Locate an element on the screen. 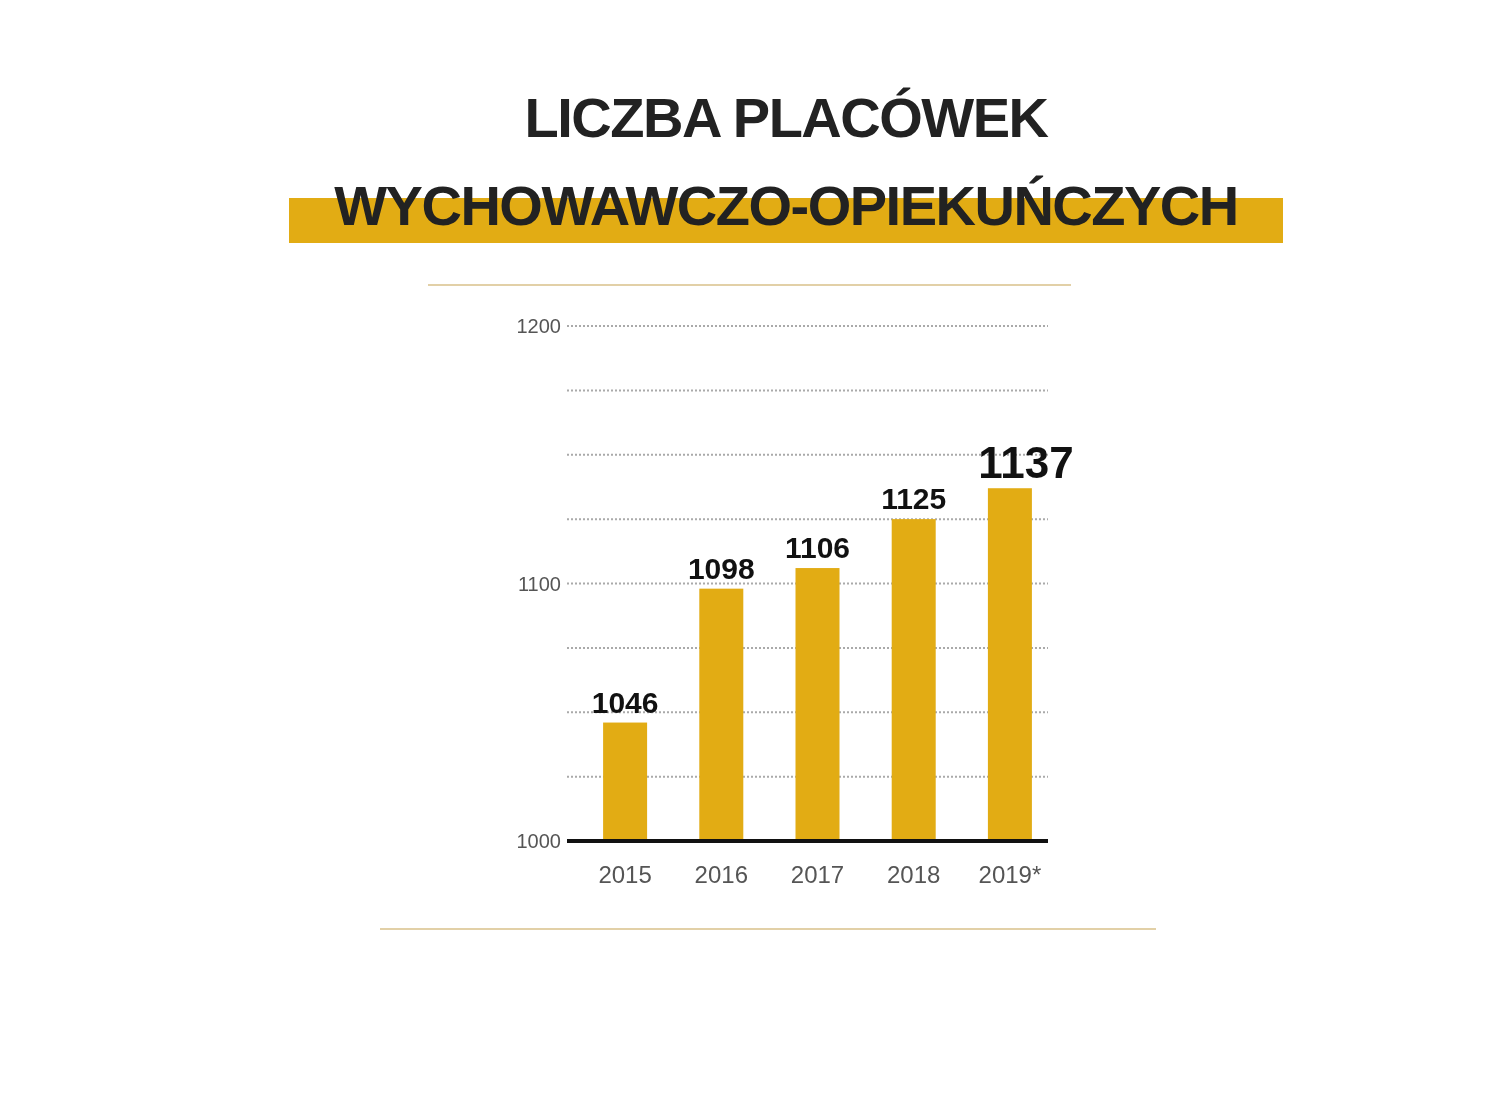 This screenshot has width=1500, height=1100. x-tick-label: 2018 is located at coordinates (914, 874).